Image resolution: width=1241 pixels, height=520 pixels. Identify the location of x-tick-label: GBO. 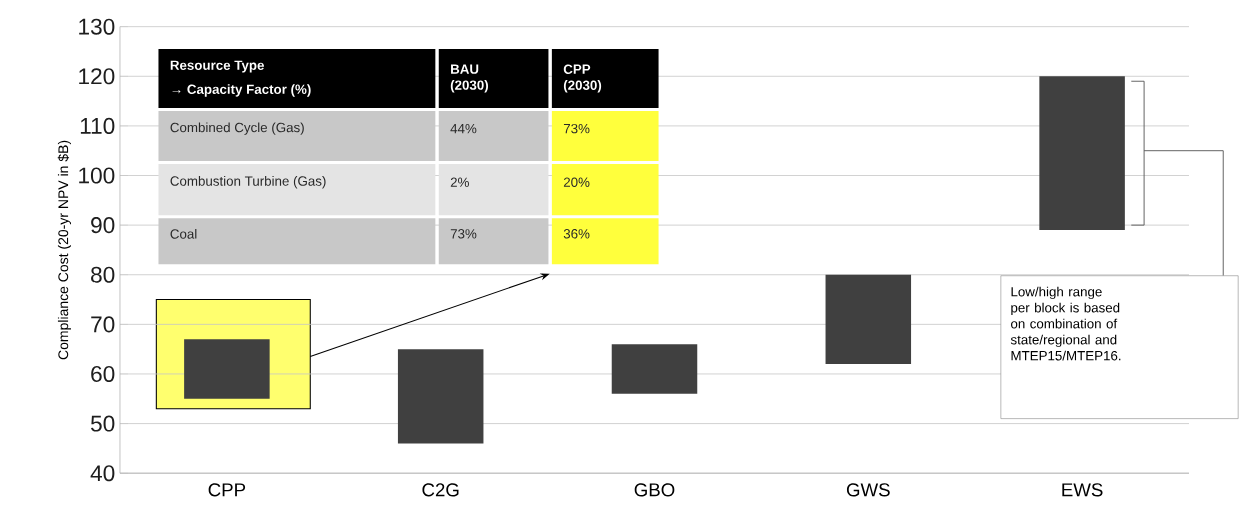
(654, 490).